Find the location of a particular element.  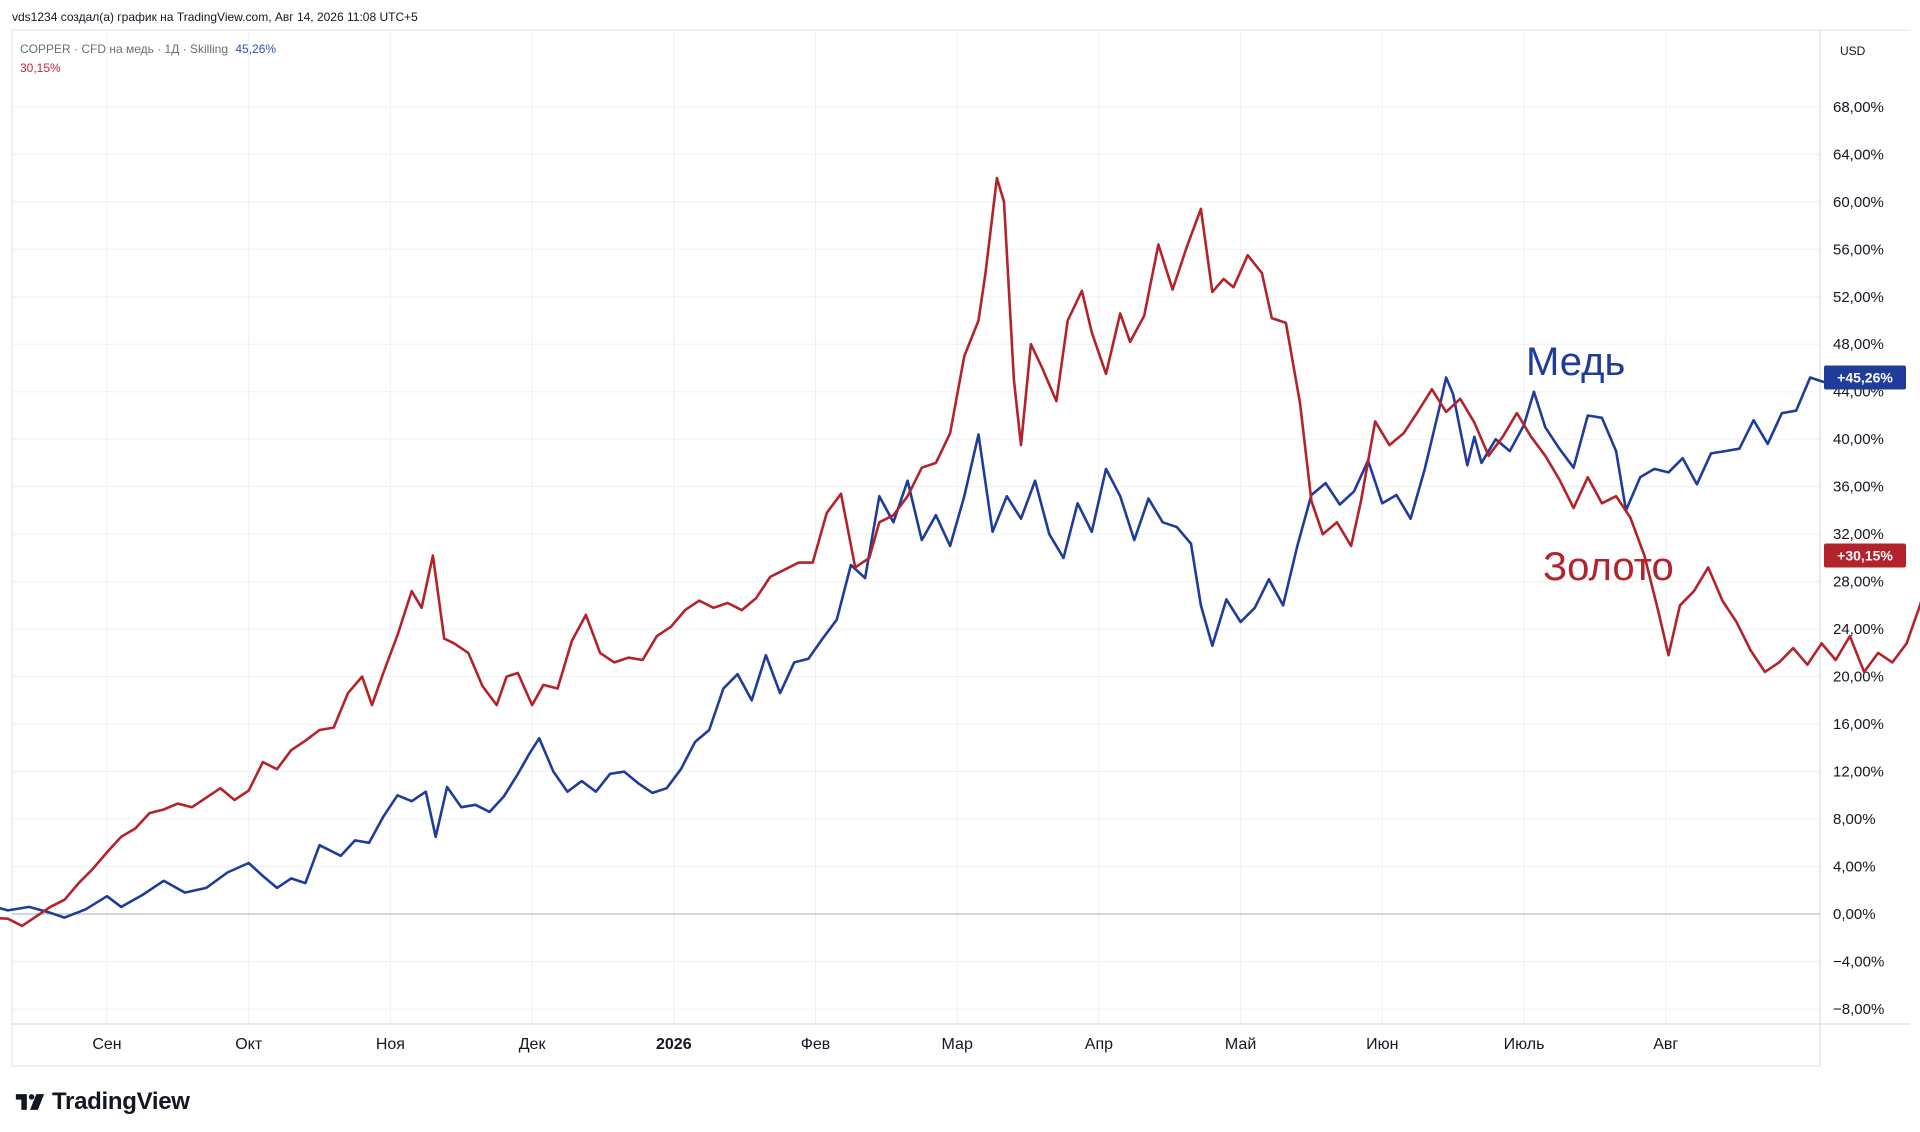

y-tick-label: 52,00% is located at coordinates (1858, 297).